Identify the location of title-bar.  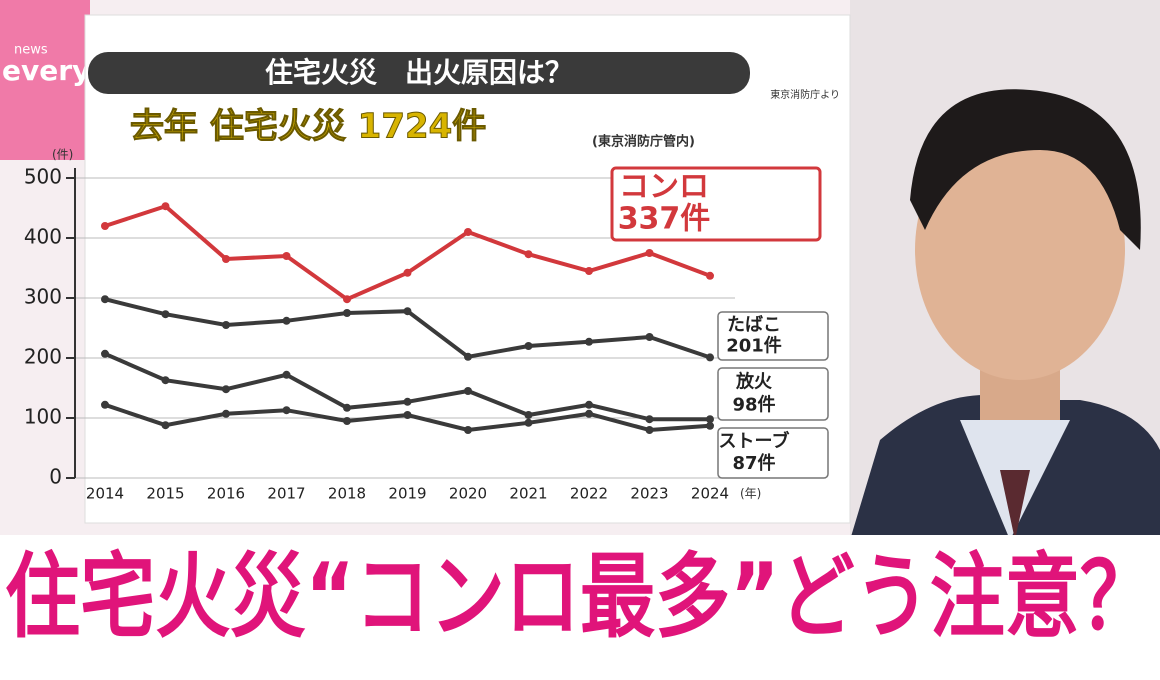
(419, 73).